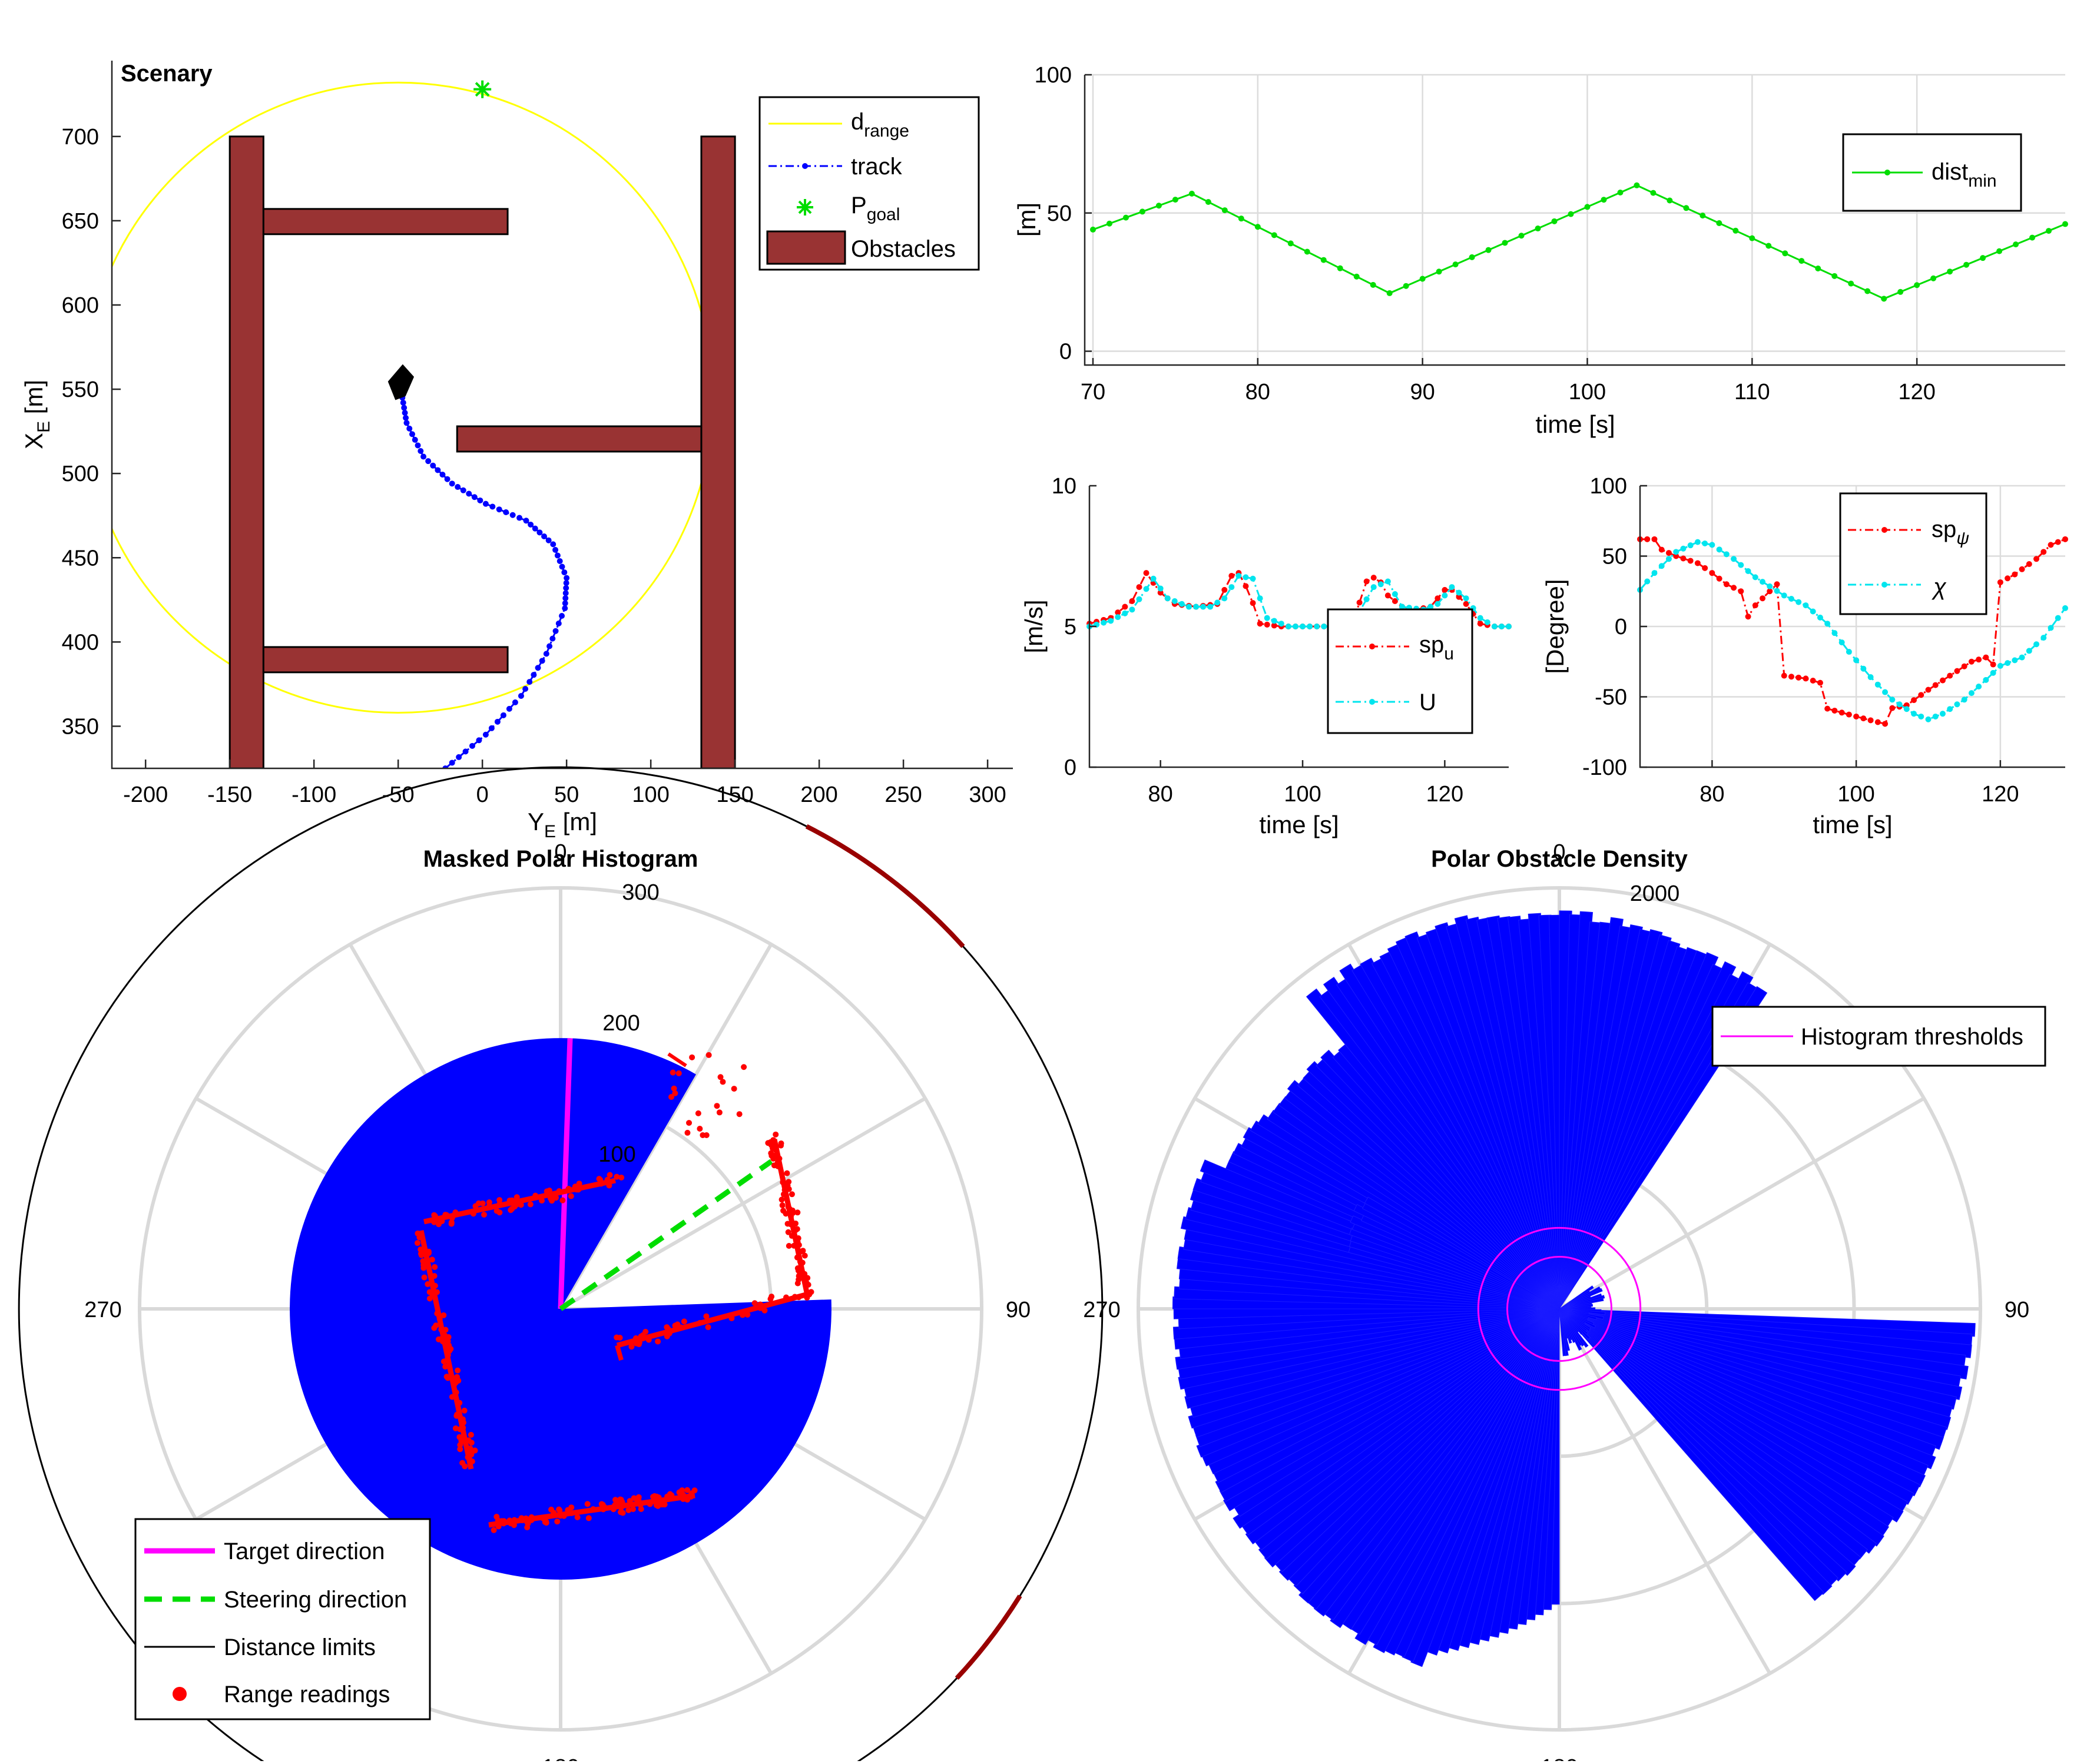 The image size is (2097, 1764). I want to click on y-tick-label: 450, so click(80, 558).